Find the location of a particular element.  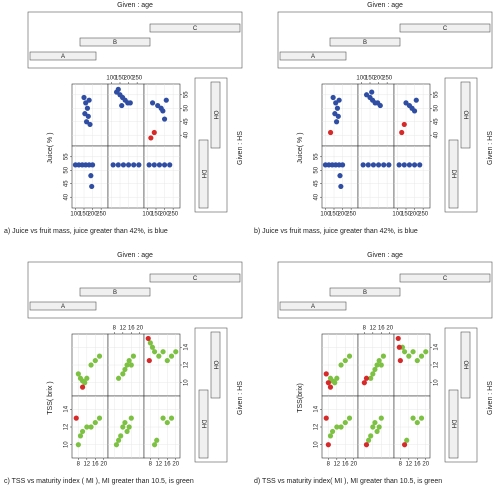

x-tick-label: 20 is located at coordinates (103, 465).